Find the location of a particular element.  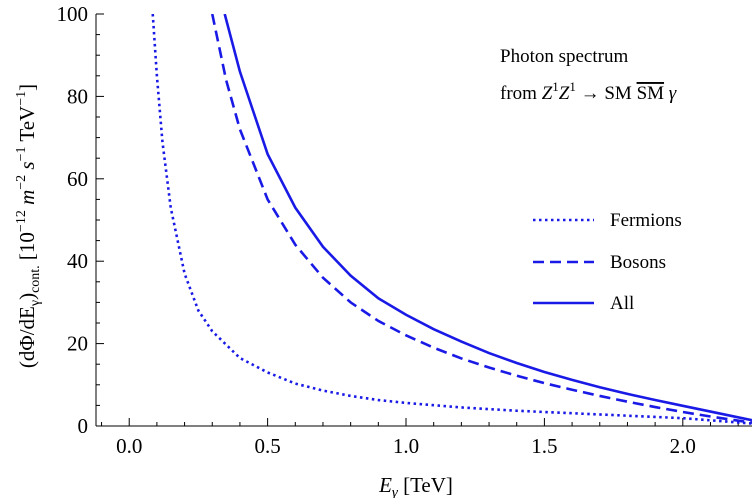

x-axis-label: Eγ [TeV] is located at coordinates (415, 485).